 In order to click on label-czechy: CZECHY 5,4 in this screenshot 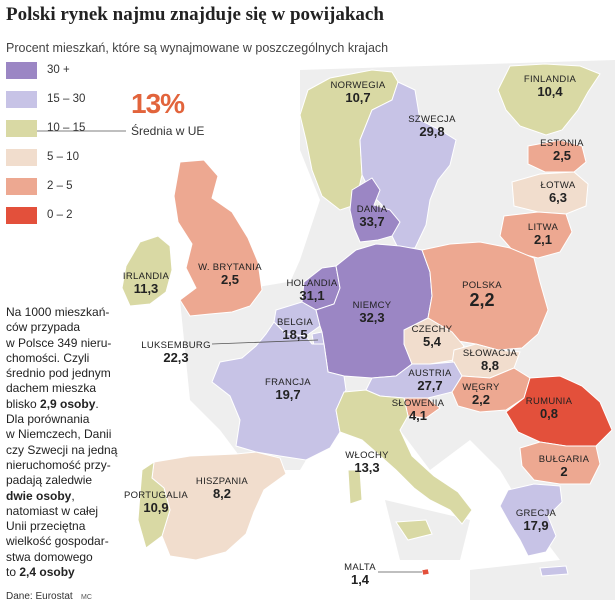, I will do `click(432, 336)`.